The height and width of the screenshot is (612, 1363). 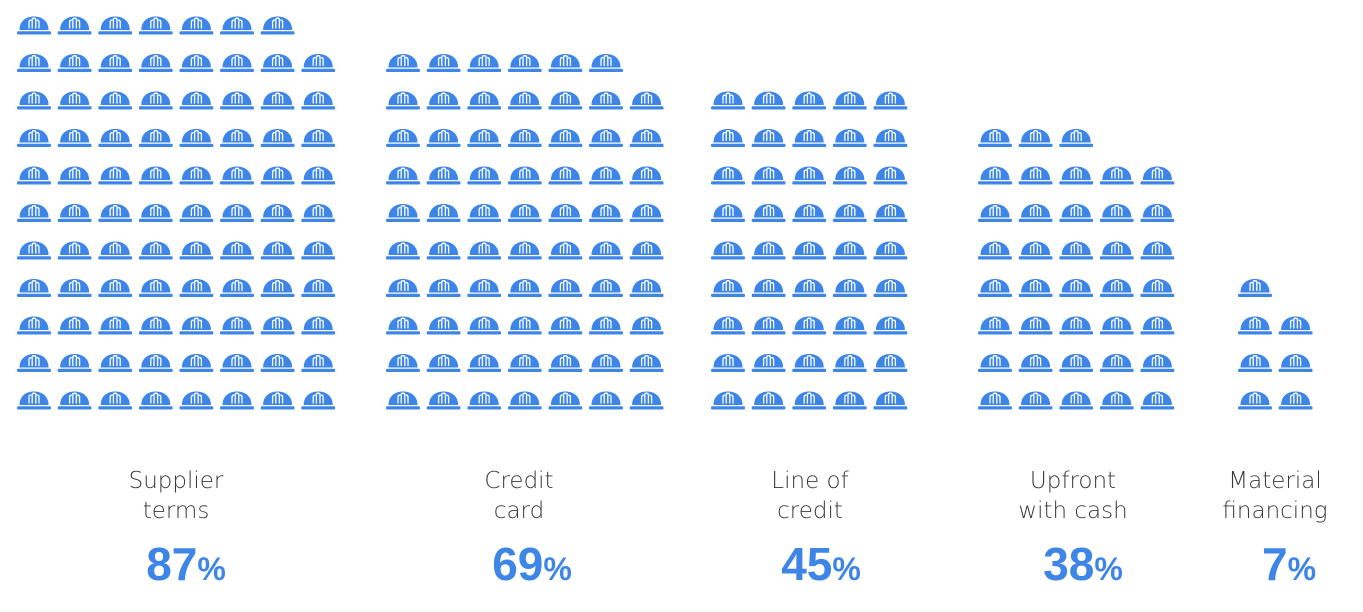 What do you see at coordinates (1275, 344) in the screenshot?
I see `icon-grid` at bounding box center [1275, 344].